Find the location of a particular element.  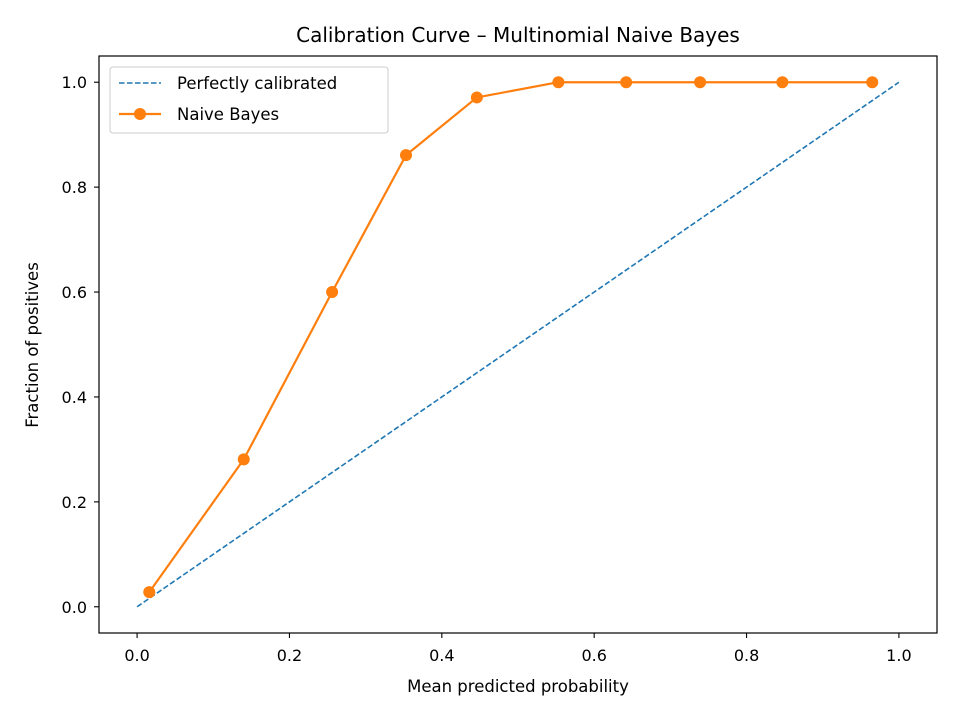

legend-marker-naive-bayes is located at coordinates (140, 114).